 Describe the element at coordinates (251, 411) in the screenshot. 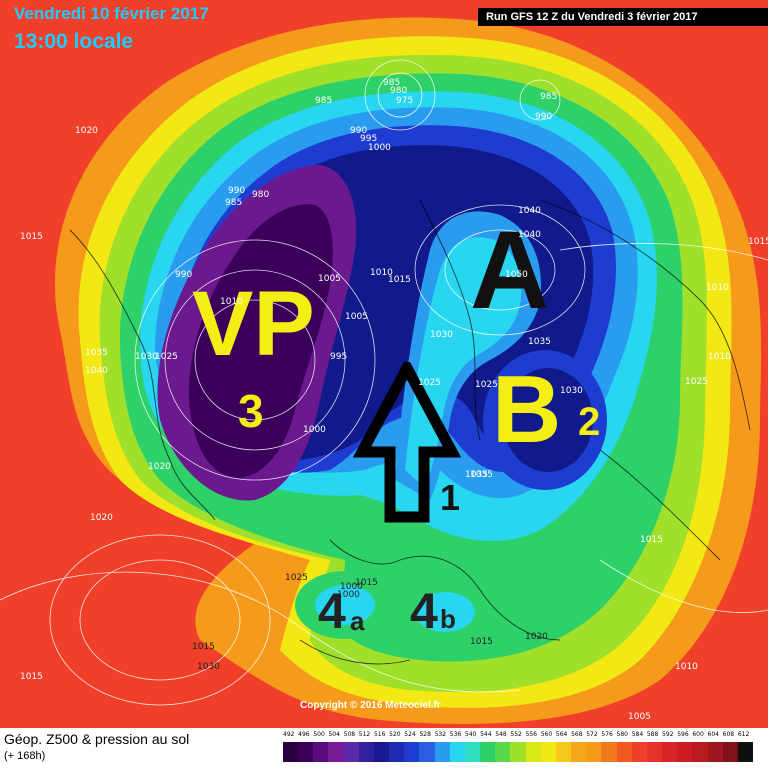

I see `vp-number: 3` at that location.